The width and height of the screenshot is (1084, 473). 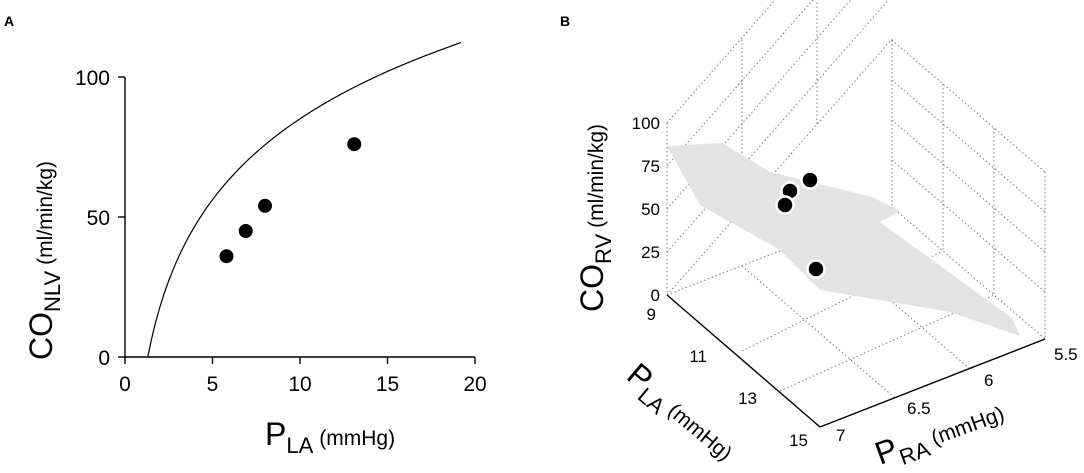 What do you see at coordinates (213, 384) in the screenshot?
I see `panel-a-x-tick-label: 5` at bounding box center [213, 384].